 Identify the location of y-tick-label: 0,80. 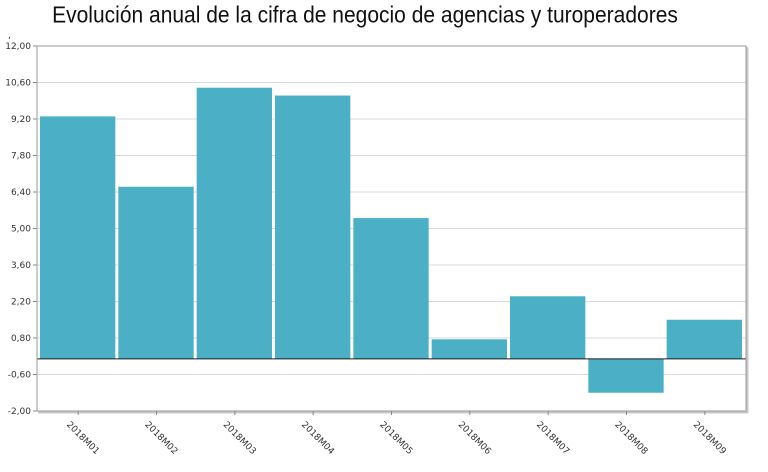
(21, 339).